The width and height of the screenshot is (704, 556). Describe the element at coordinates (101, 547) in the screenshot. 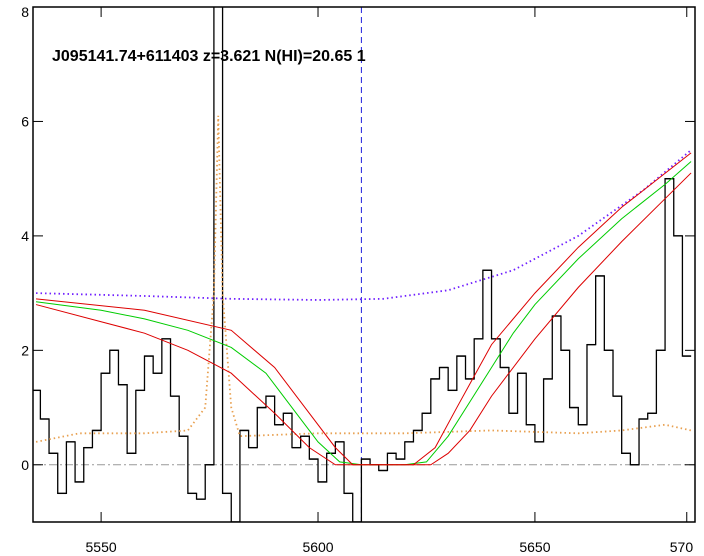

I see `x-tick-label: 5550` at that location.